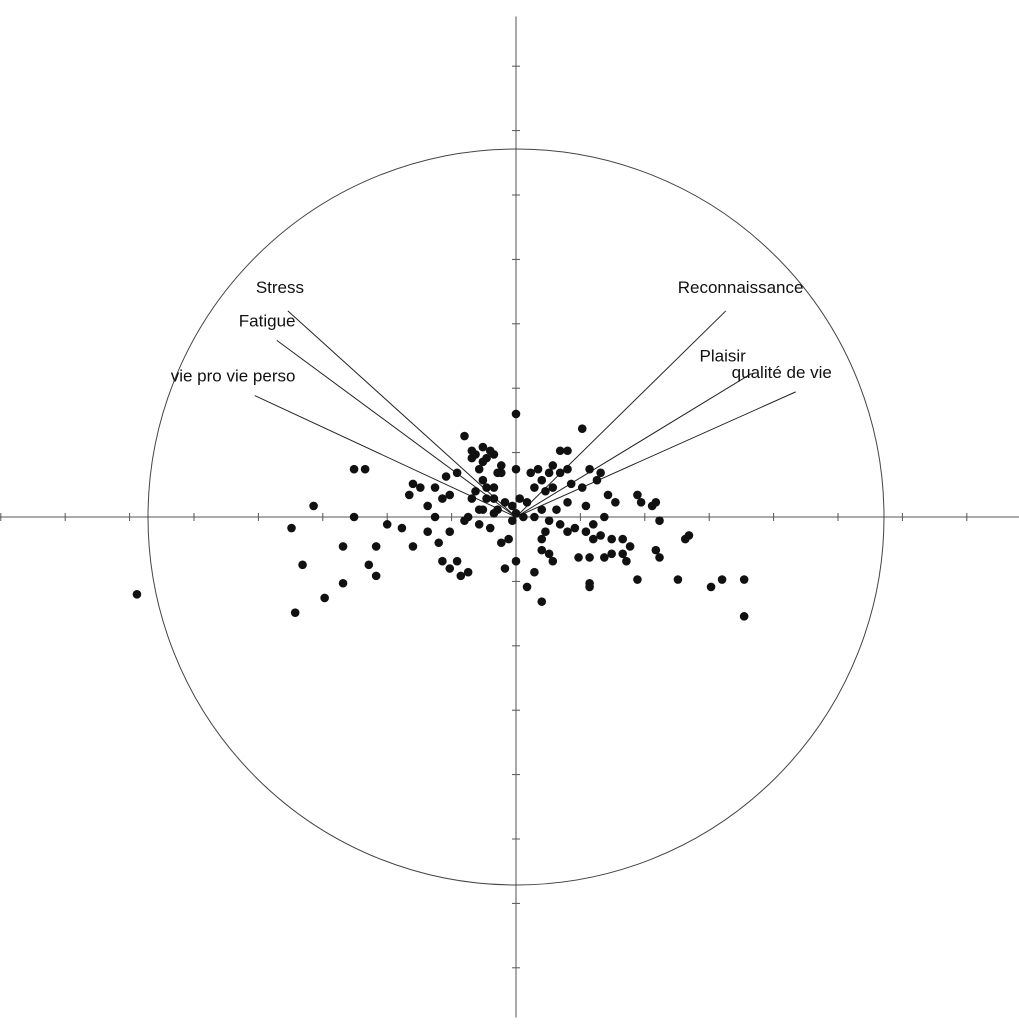 Image resolution: width=1019 pixels, height=1028 pixels. I want to click on vector-label: Fatigue, so click(267, 320).